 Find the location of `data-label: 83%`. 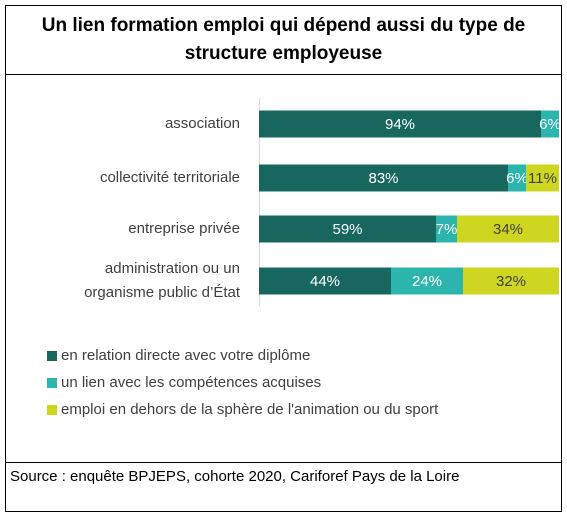

data-label: 83% is located at coordinates (383, 178).